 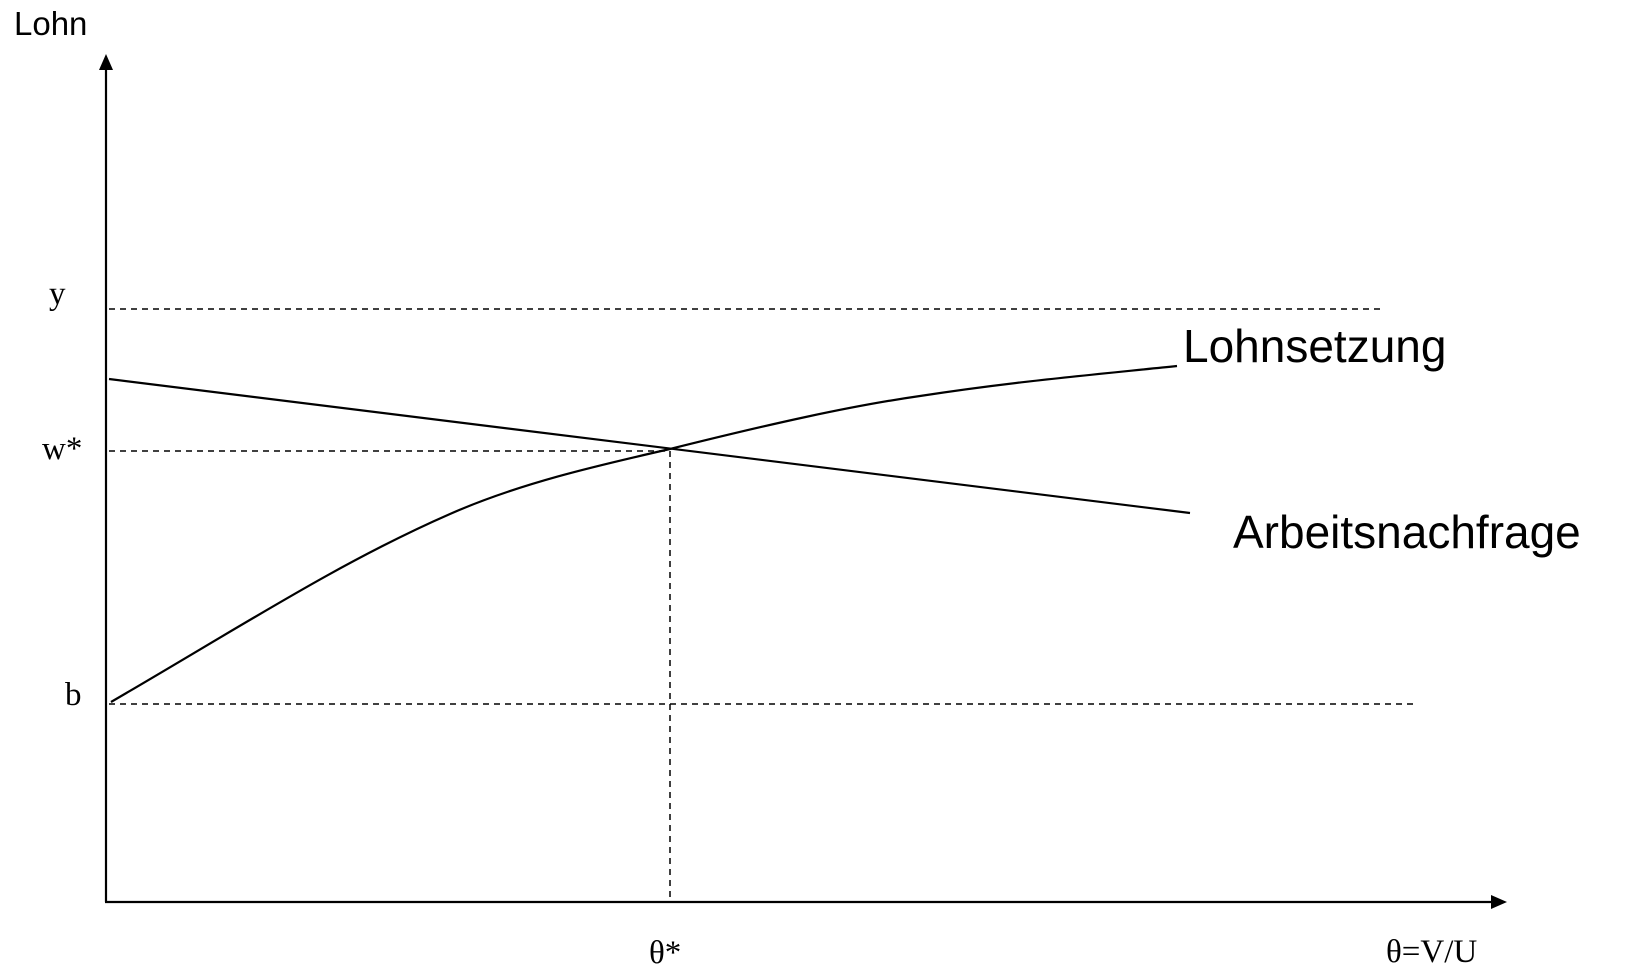 I want to click on labor-demand-label: Arbeitsnachfrage, so click(x=1407, y=532).